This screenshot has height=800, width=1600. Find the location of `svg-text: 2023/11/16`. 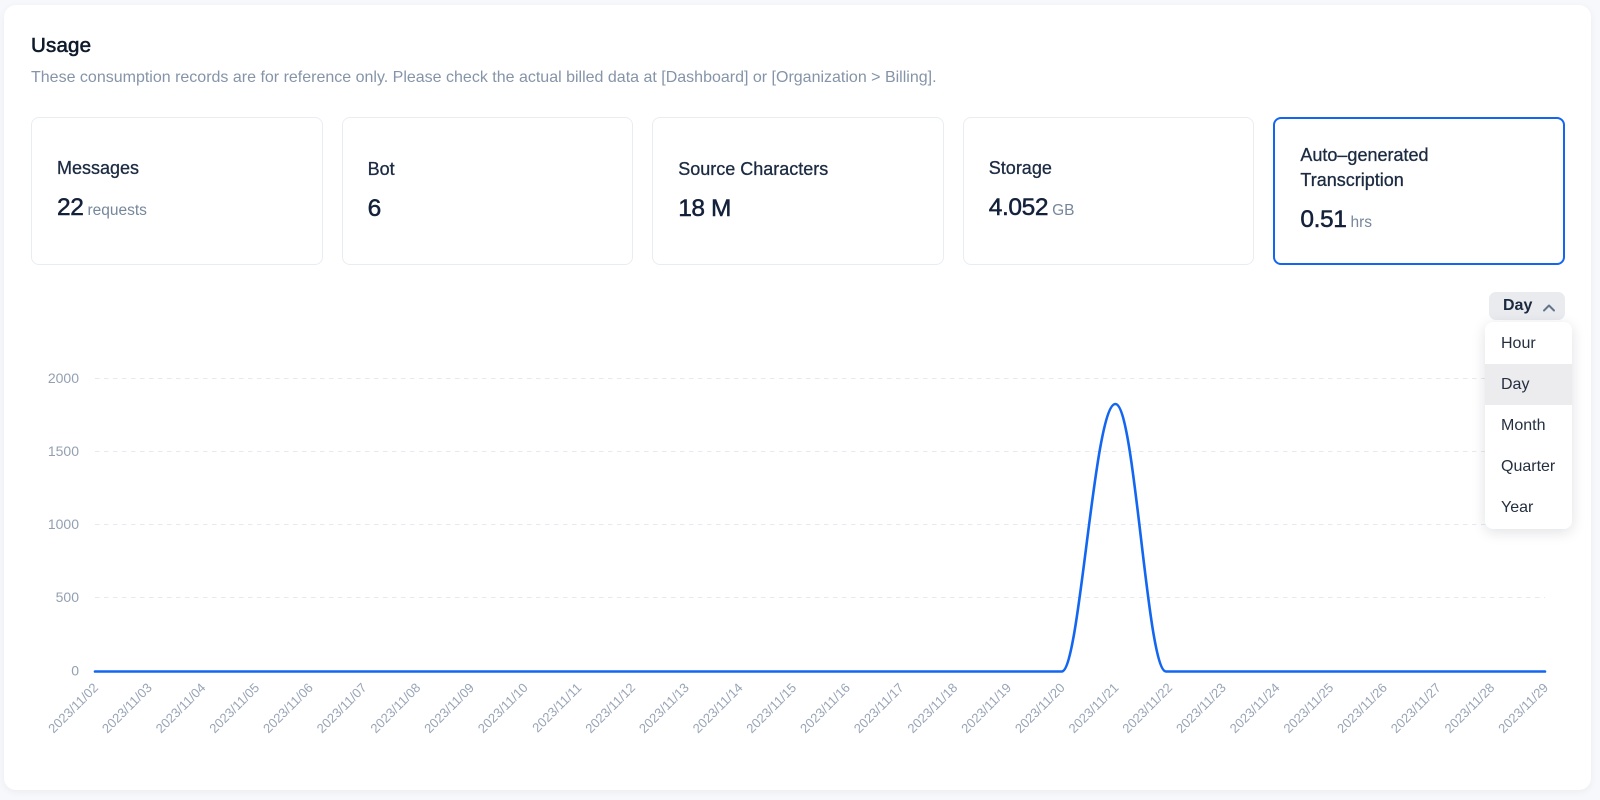

svg-text: 2023/11/16 is located at coordinates (825, 708).